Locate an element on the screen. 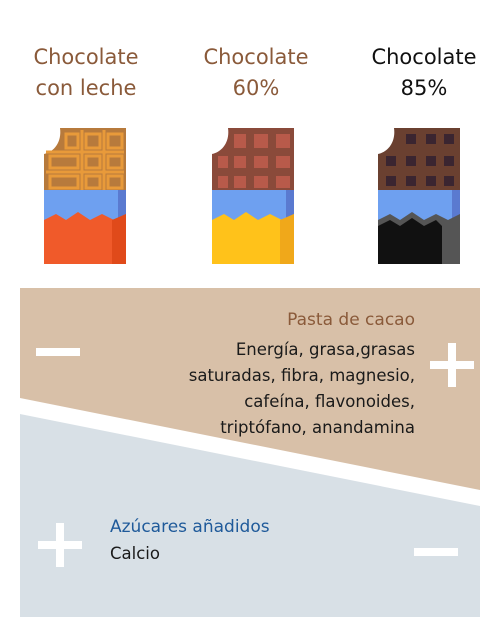  title-85-chocolate: Chocolate 85% is located at coordinates (422, 73).